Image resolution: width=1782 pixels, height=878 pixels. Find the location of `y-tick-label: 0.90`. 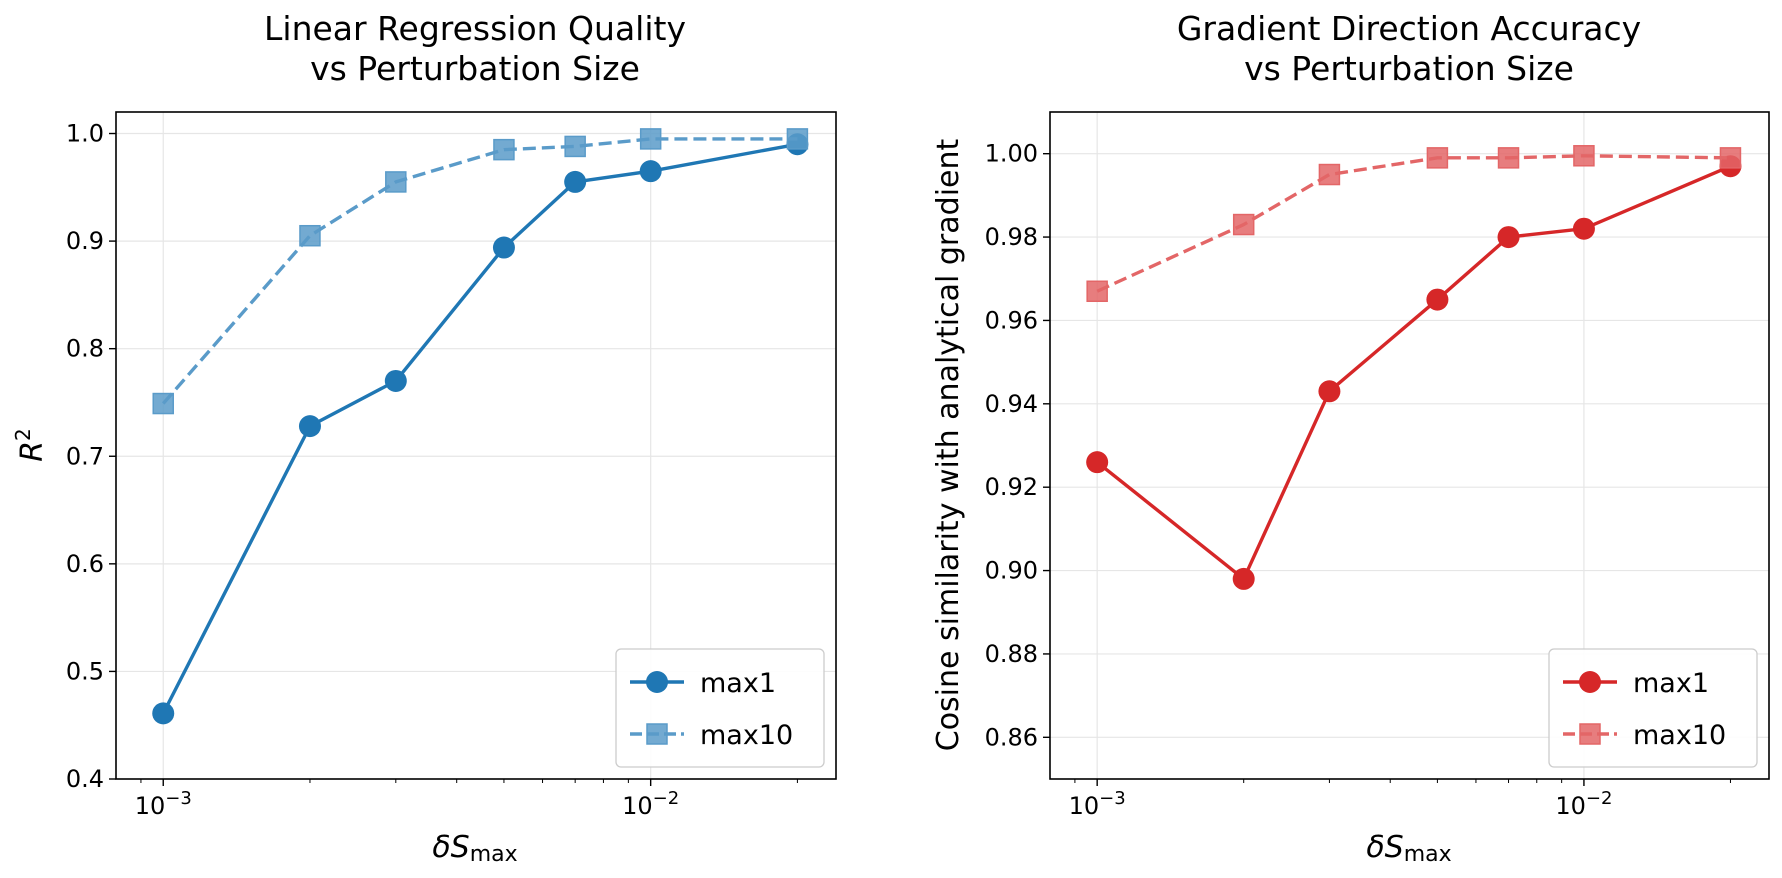

y-tick-label: 0.90 is located at coordinates (1011, 571).